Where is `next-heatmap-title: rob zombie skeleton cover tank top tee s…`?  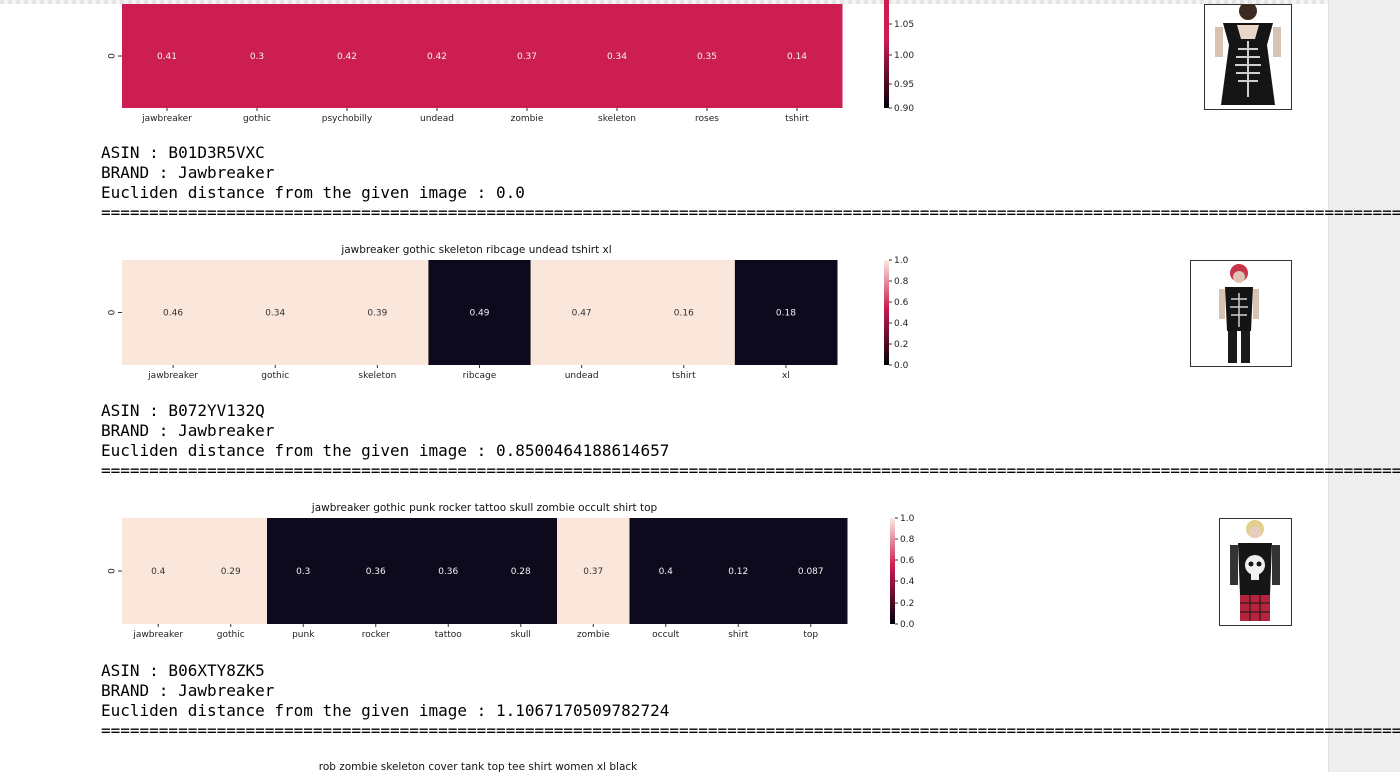
next-heatmap-title: rob zombie skeleton cover tank top tee s… is located at coordinates (478, 766).